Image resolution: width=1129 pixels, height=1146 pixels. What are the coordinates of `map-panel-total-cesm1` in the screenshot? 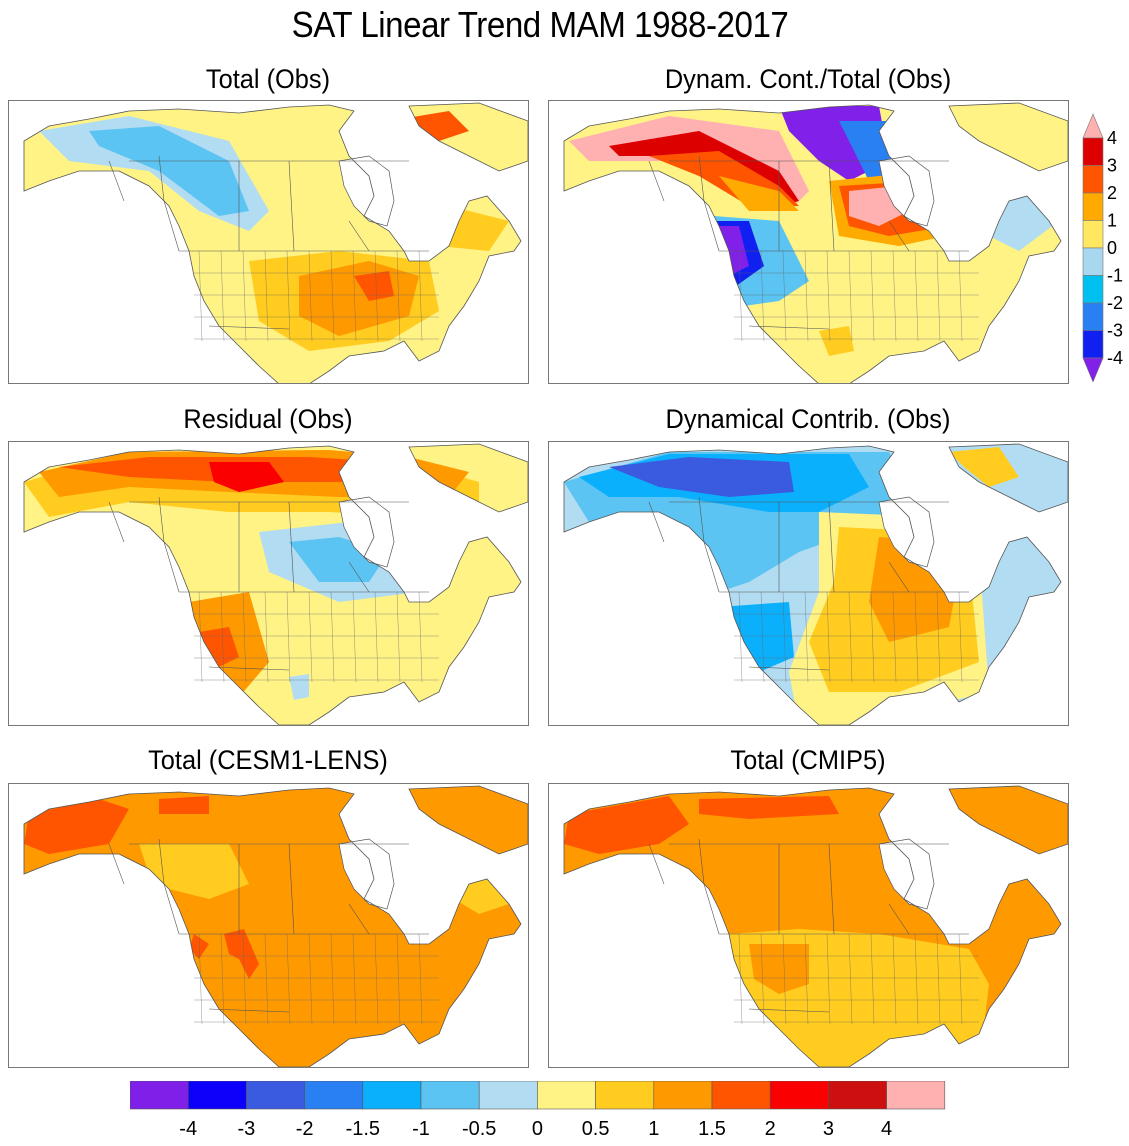 It's located at (268, 925).